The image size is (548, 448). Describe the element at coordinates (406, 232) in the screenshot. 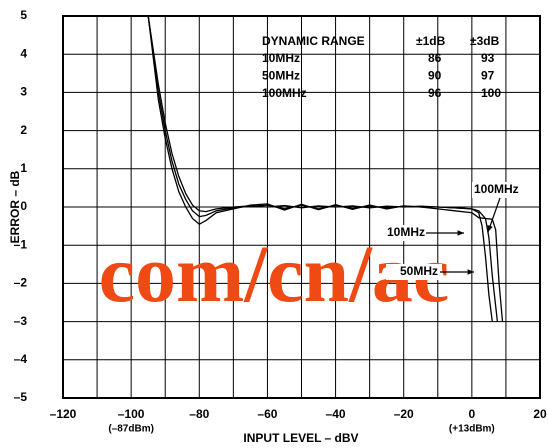

I see `annotation: 10MHz` at that location.